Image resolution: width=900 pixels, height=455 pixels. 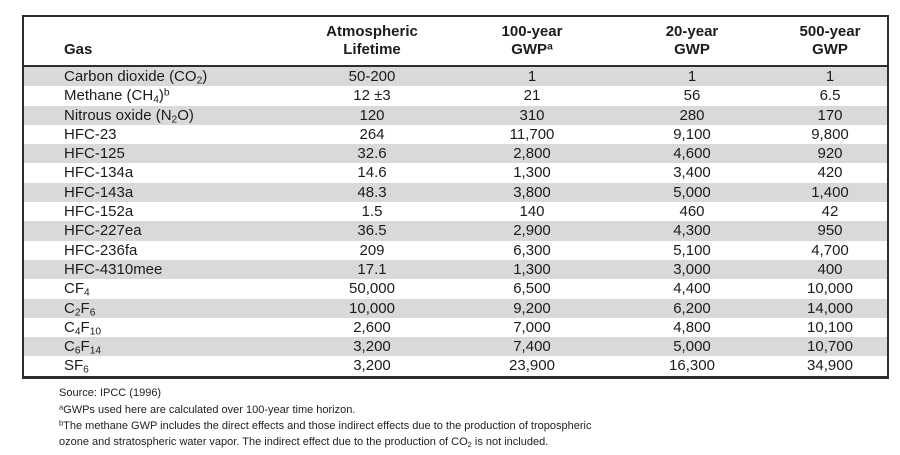 What do you see at coordinates (455, 367) in the screenshot?
I see `table-row: SF6 3,200 23,900 16,300 34,900` at bounding box center [455, 367].